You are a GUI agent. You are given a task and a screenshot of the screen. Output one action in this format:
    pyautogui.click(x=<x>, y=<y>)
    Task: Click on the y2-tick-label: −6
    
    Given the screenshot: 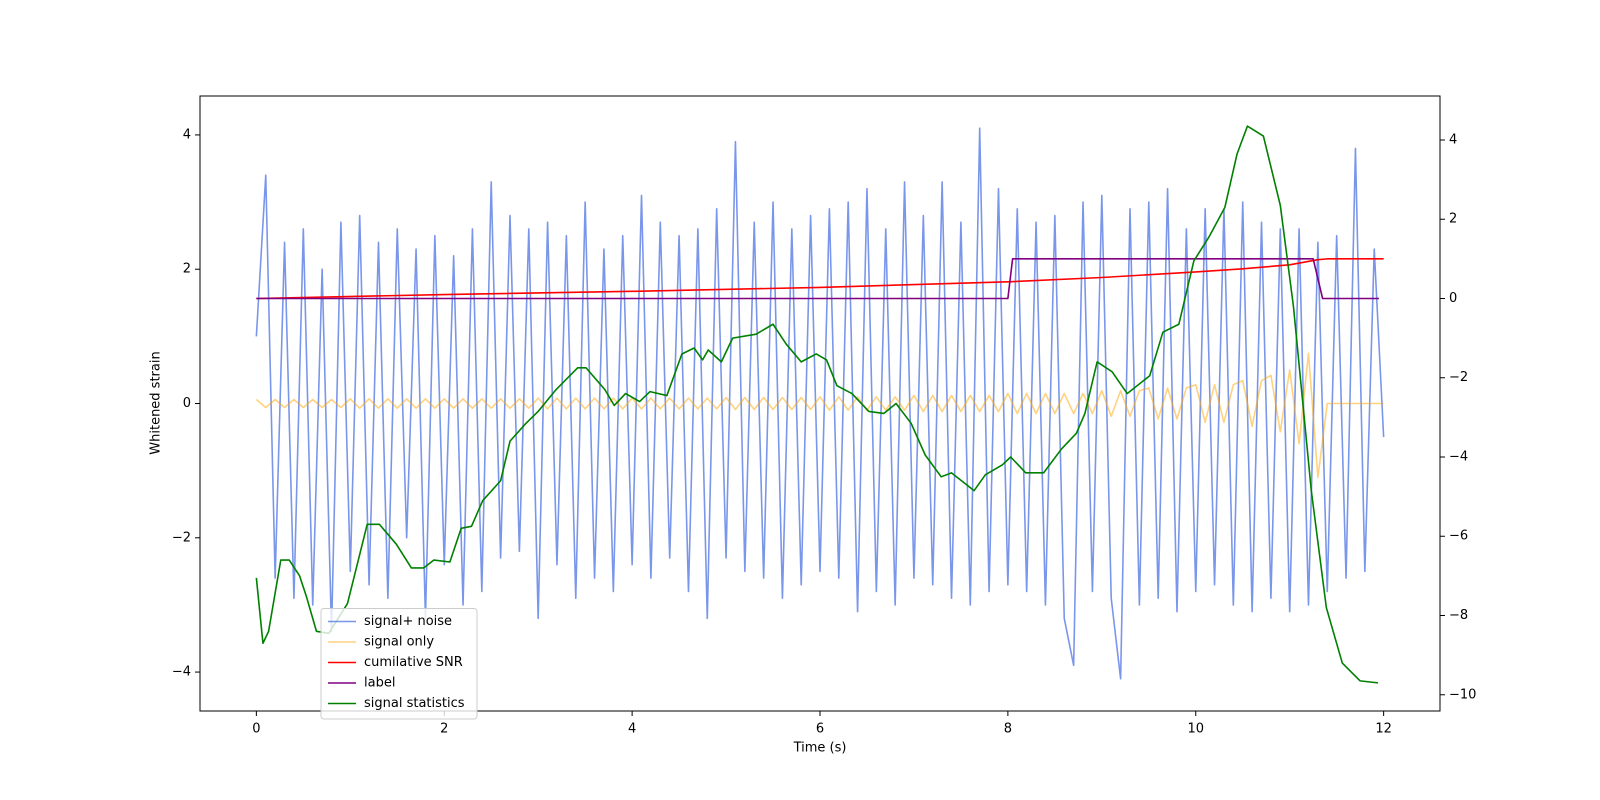 What is the action you would take?
    pyautogui.click(x=1458, y=536)
    